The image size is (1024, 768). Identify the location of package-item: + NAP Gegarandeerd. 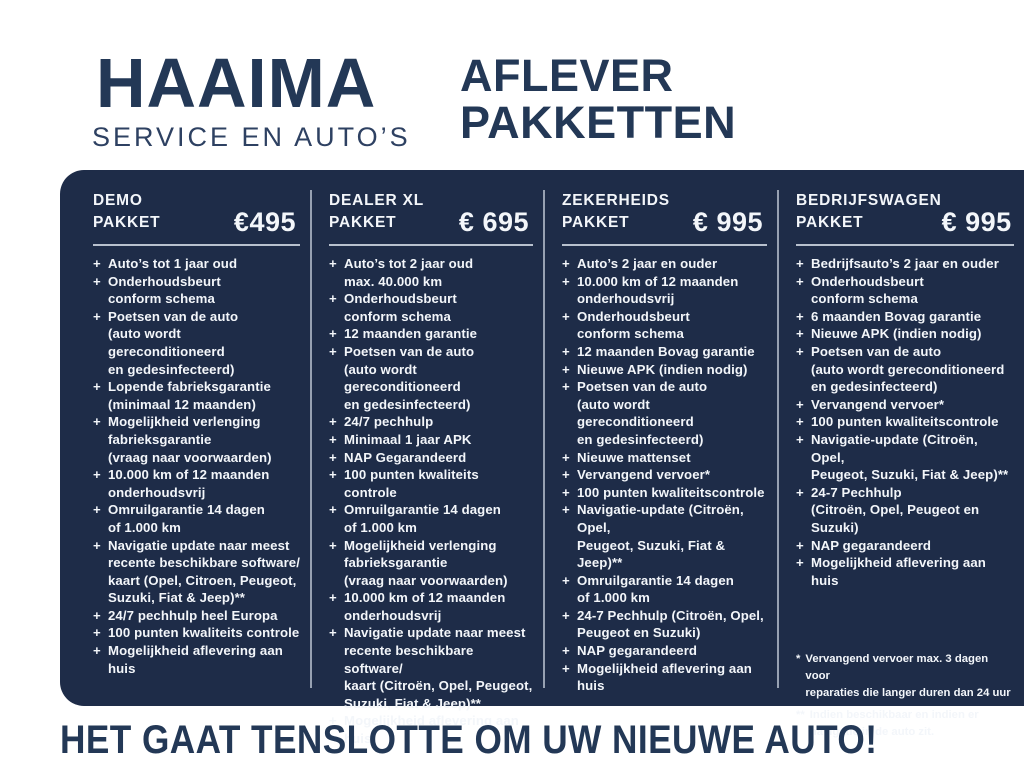
(431, 458).